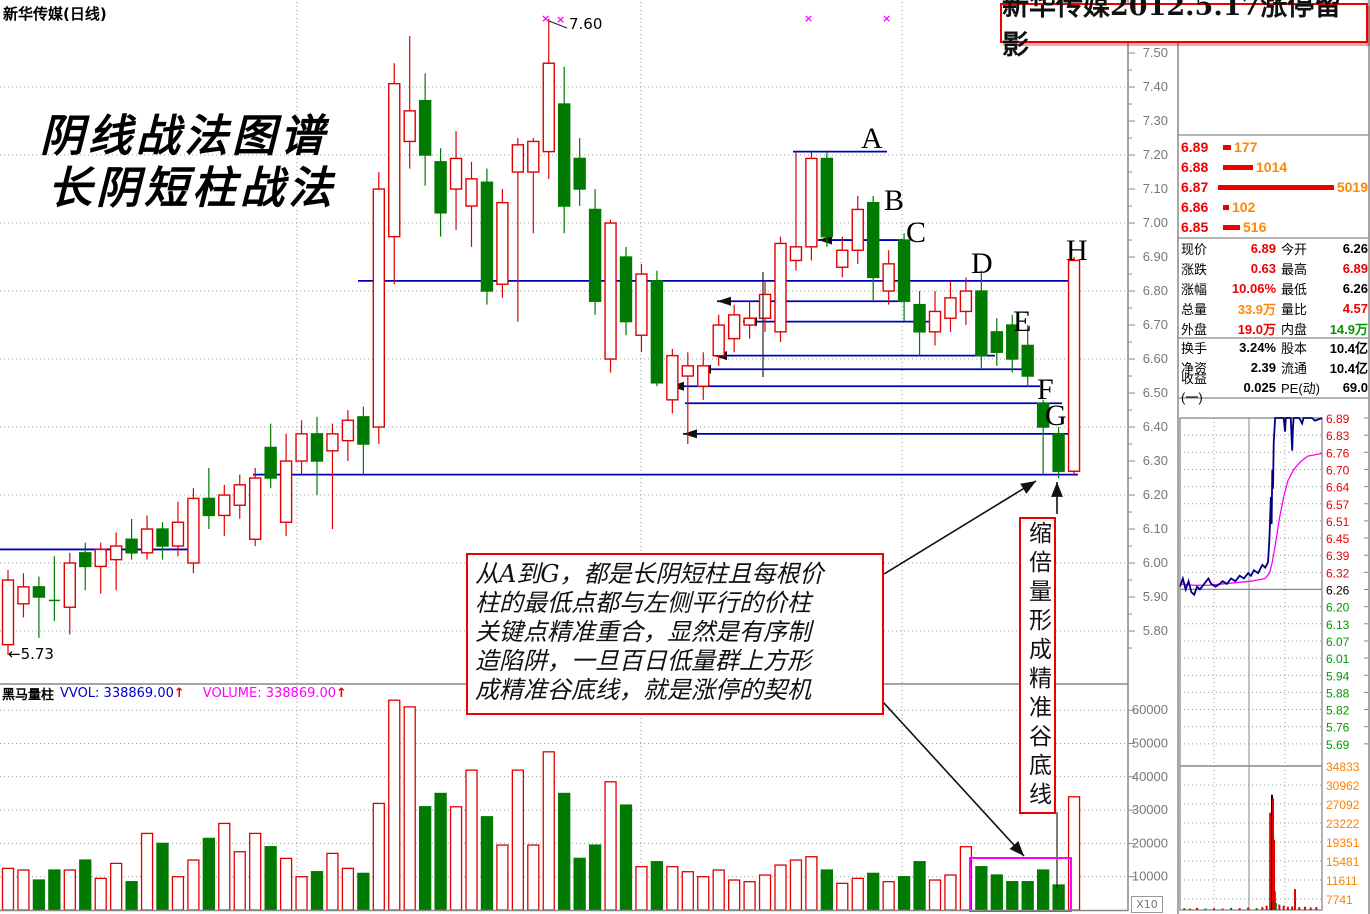 The image size is (1370, 914). I want to click on order-book-row: 6.85 516, so click(1274, 227).